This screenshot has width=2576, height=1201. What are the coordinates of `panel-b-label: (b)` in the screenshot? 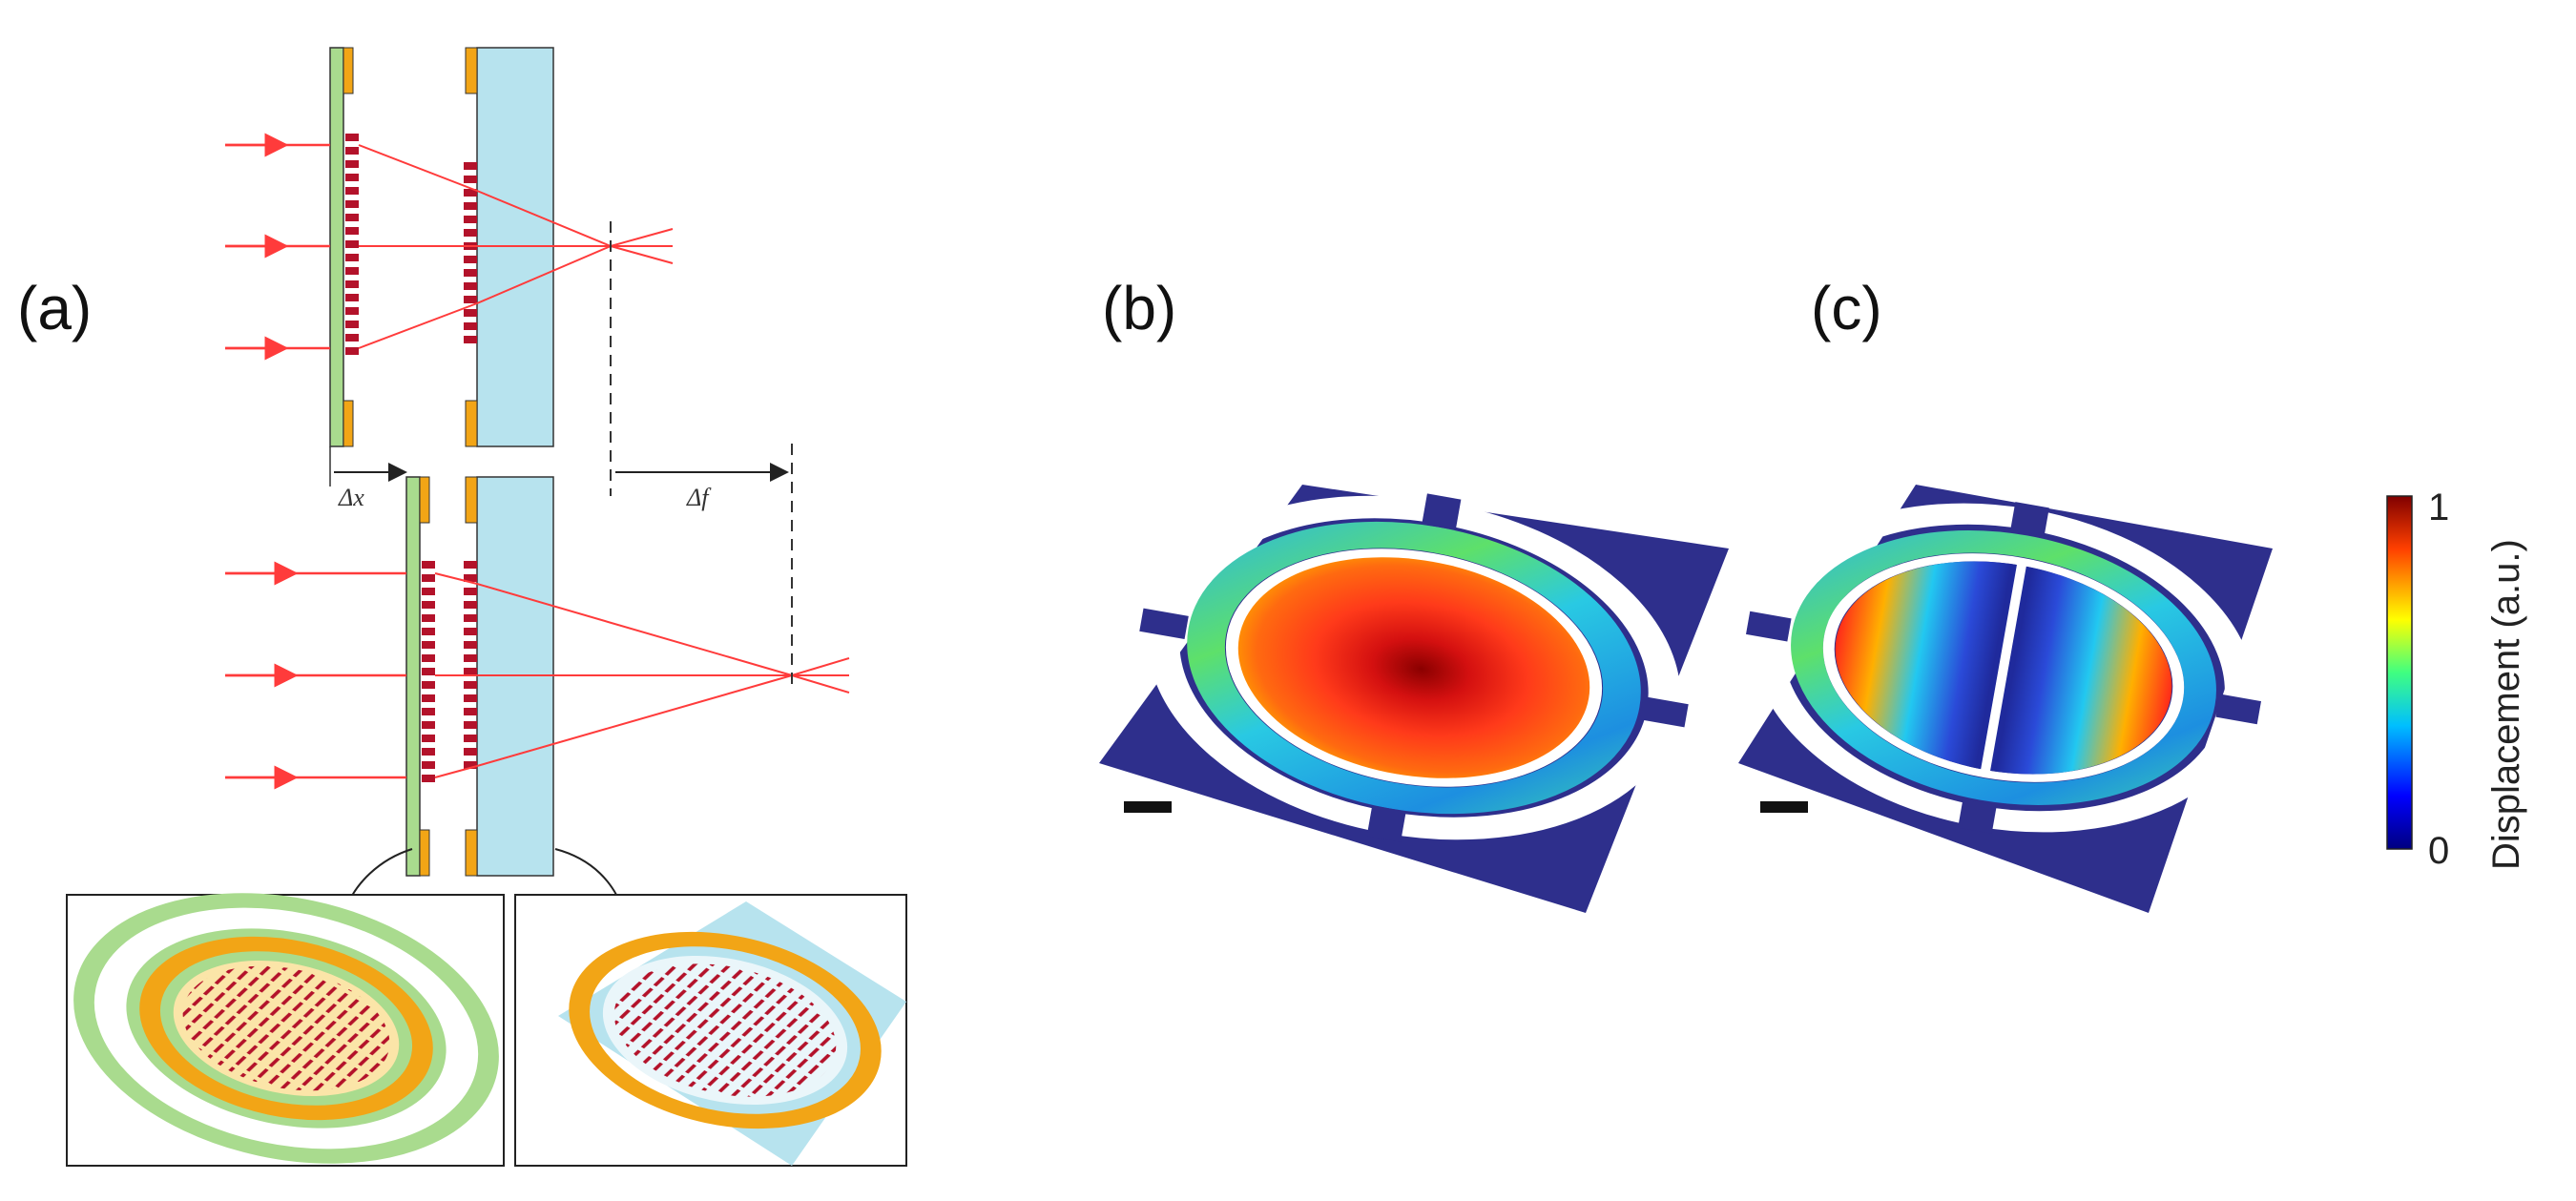 It's located at (1139, 308).